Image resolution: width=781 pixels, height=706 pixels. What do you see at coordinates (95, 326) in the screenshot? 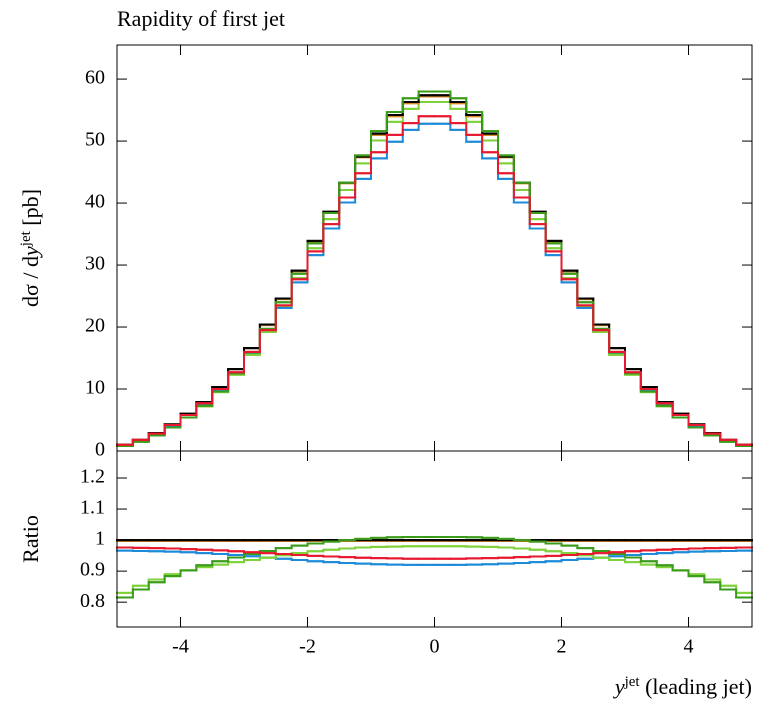
I see `y-tick-label: 20` at bounding box center [95, 326].